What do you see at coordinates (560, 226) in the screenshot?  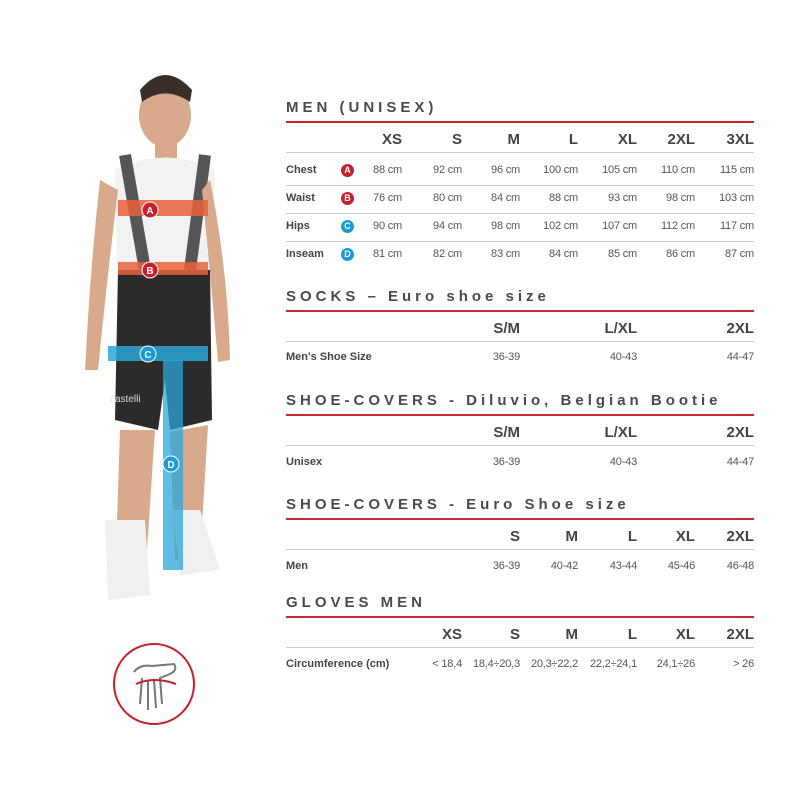 I see `size-value: 102 cm` at bounding box center [560, 226].